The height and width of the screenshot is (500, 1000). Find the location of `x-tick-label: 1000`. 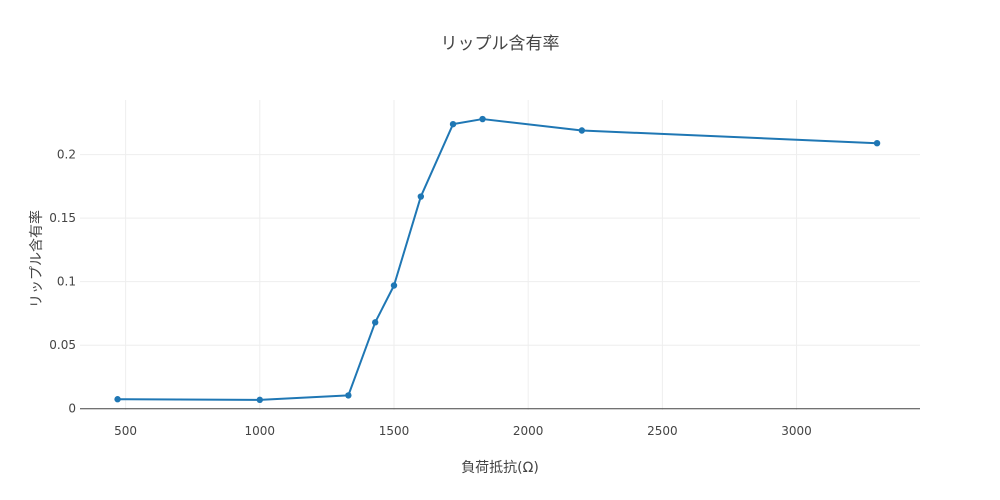

x-tick-label: 1000 is located at coordinates (260, 431).